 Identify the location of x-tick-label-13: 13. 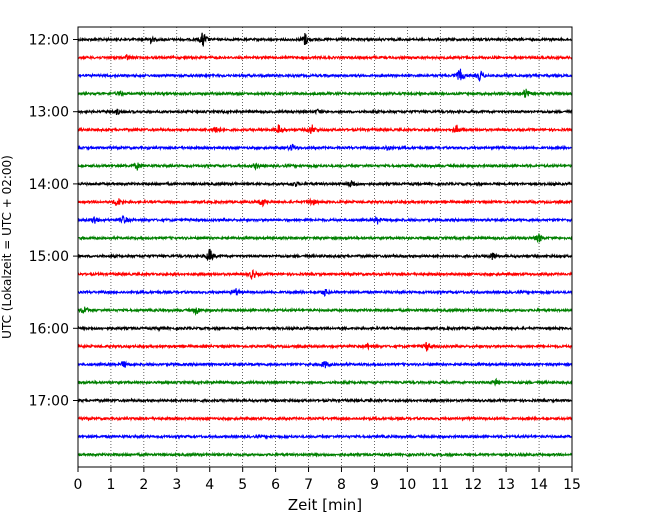
(506, 485).